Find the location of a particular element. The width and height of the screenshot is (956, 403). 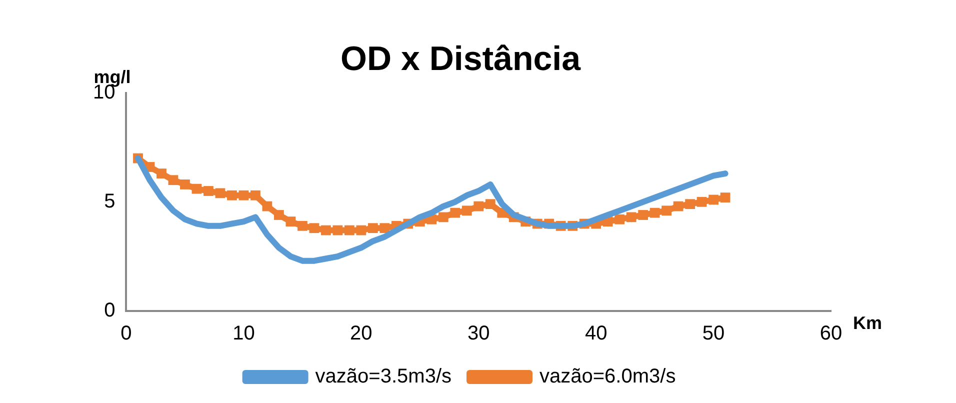

legend-label: vazão=6.0m3/s is located at coordinates (608, 377).